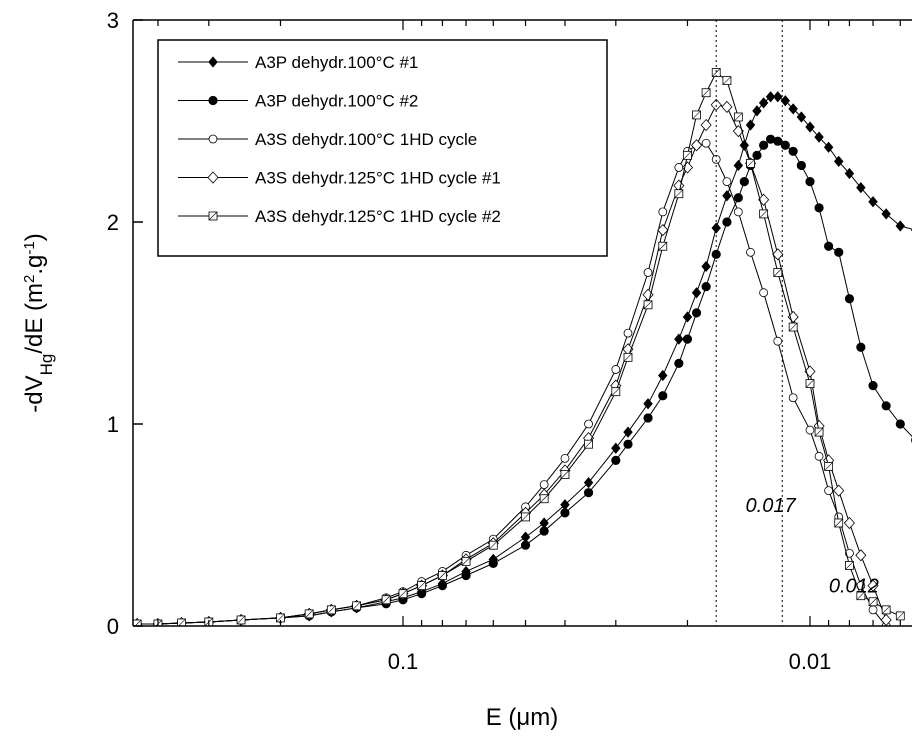  I want to click on annotations: 0.017 0.012, so click(812, 546).